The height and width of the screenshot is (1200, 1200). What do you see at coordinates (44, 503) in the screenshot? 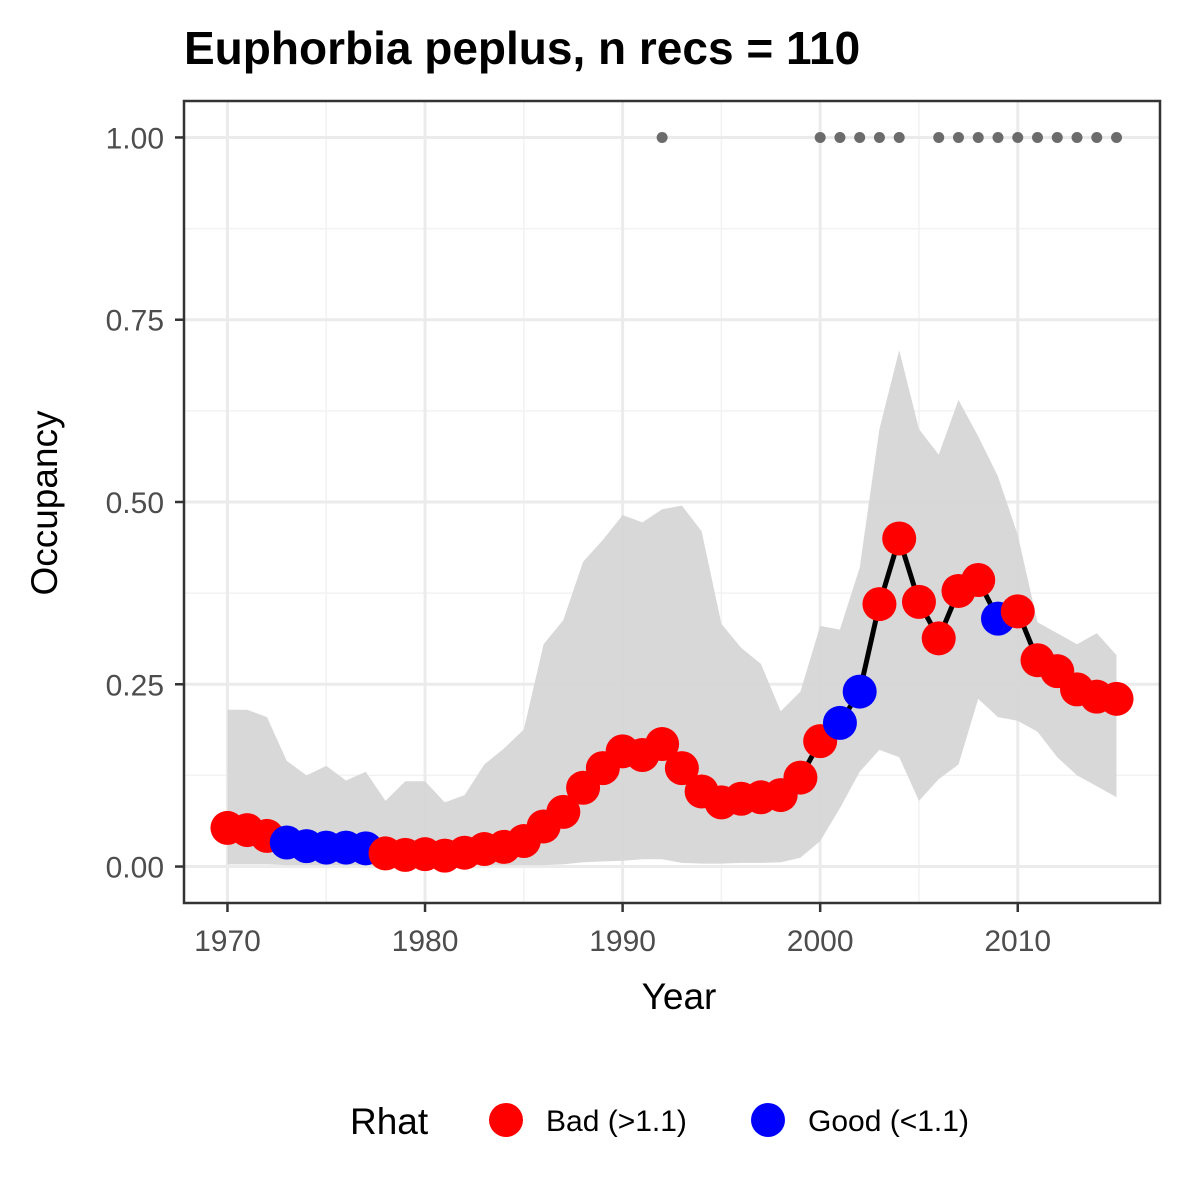
I see `y-axis-title: Occupancy` at bounding box center [44, 503].